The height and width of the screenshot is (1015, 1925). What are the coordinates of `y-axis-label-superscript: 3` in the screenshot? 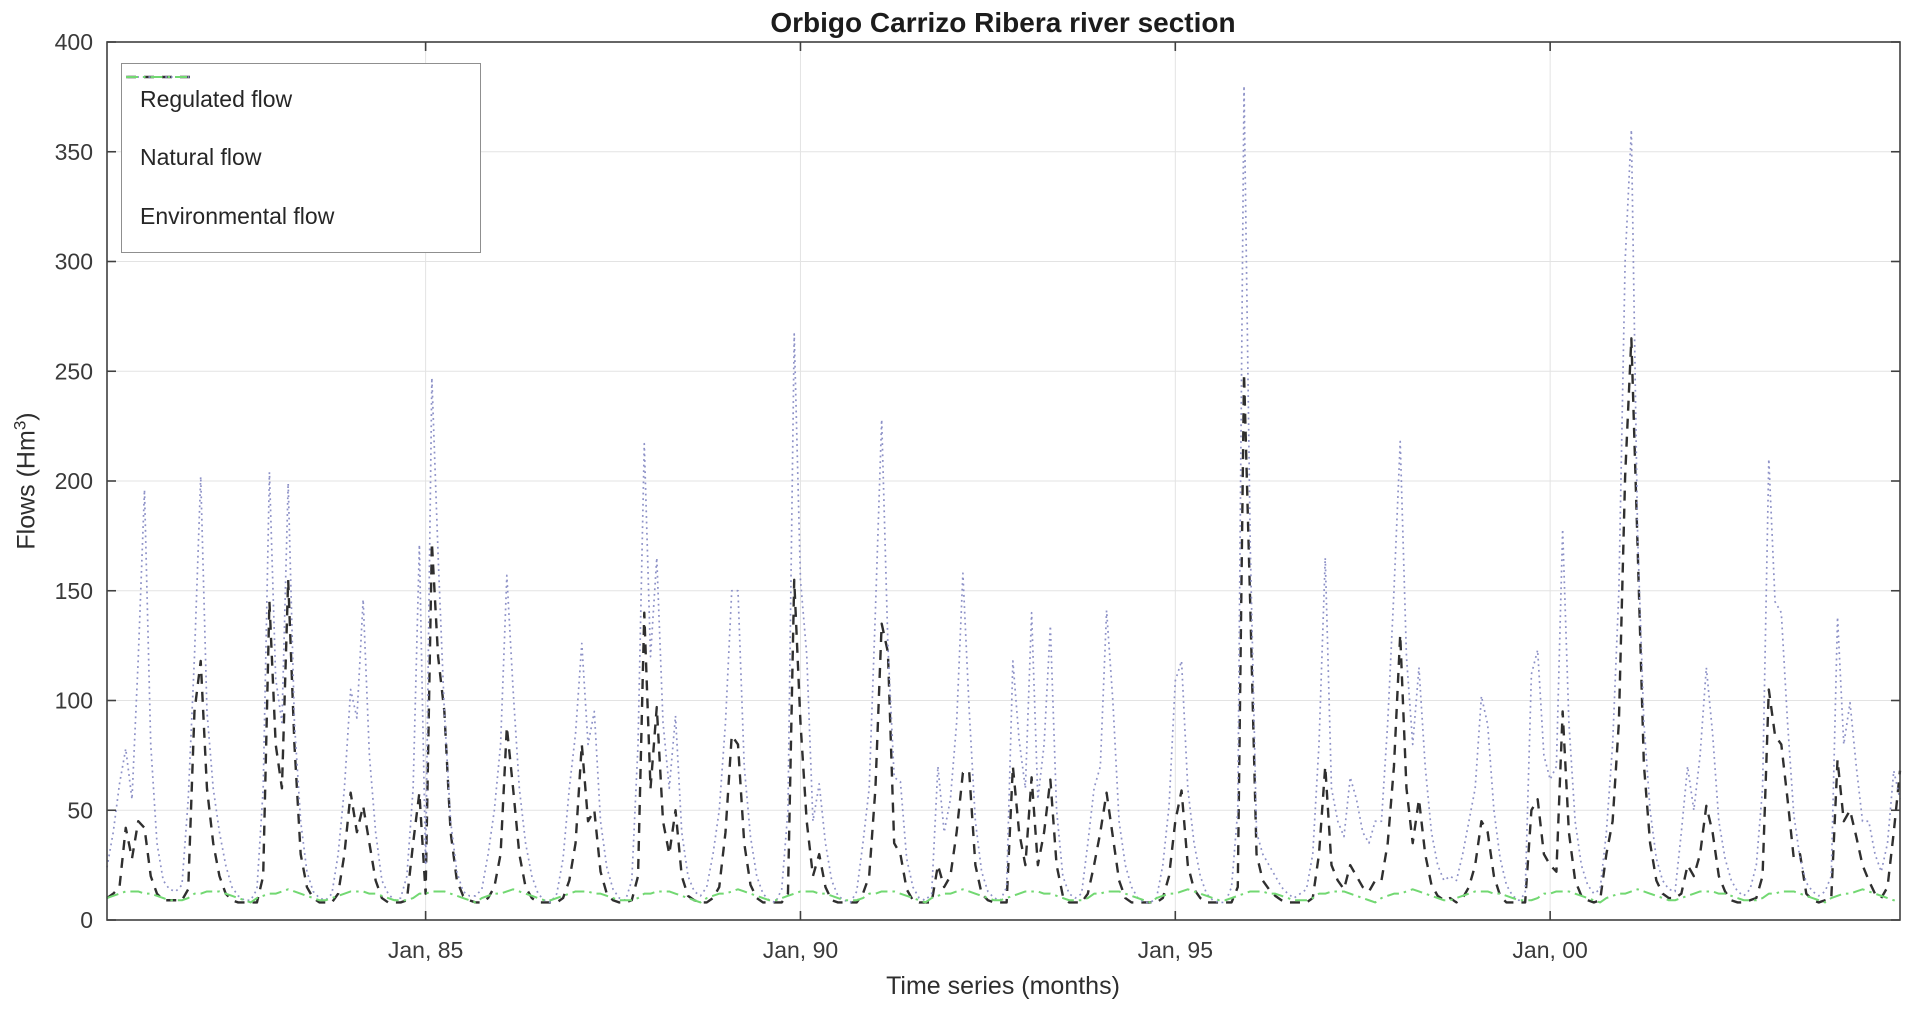 It's located at (20, 425).